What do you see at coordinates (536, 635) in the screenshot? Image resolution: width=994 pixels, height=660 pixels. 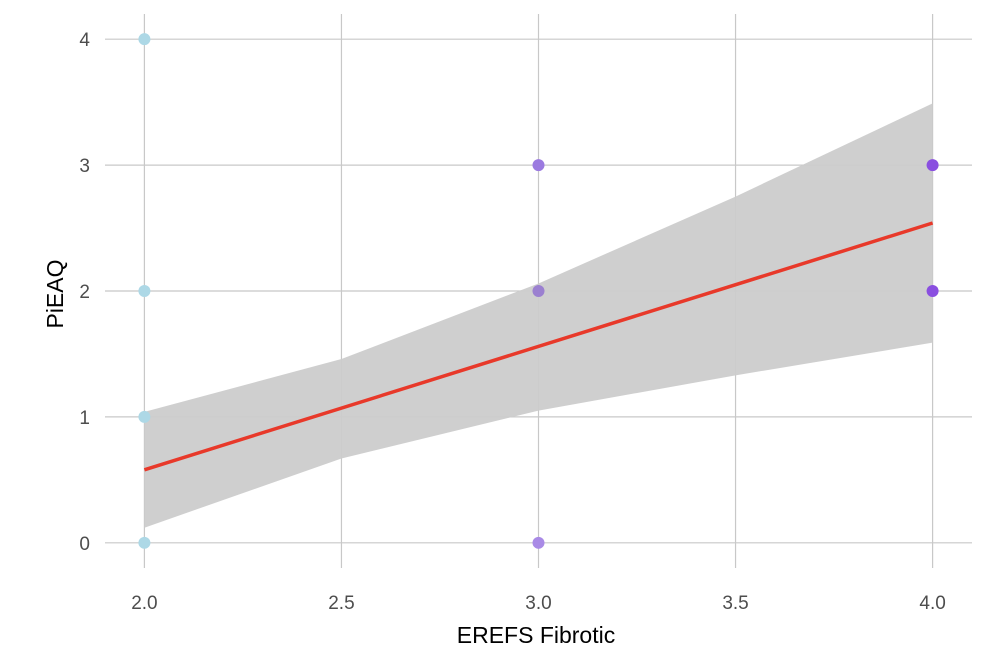 I see `x-axis-title: EREFS Fibrotic` at bounding box center [536, 635].